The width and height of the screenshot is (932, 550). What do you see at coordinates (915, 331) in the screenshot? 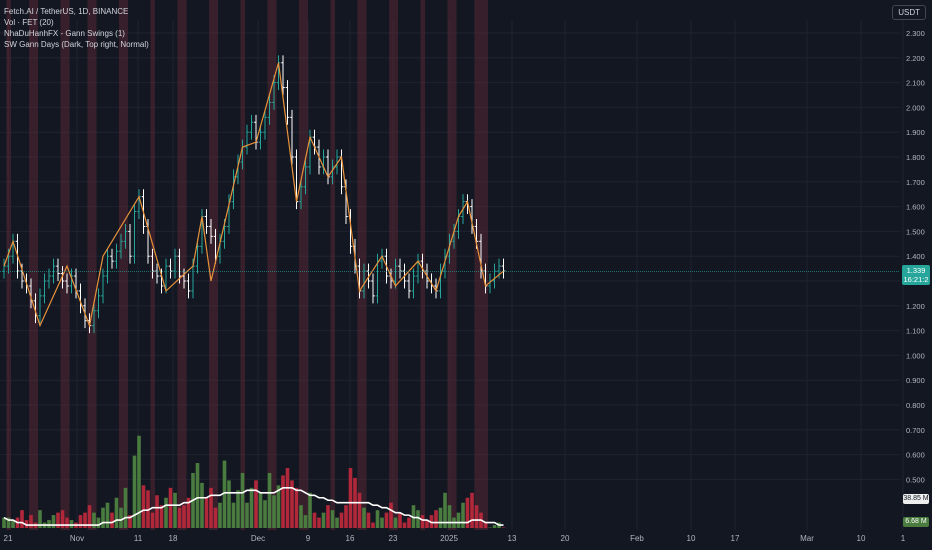
I see `y-tick-label: 1.100` at bounding box center [915, 331].